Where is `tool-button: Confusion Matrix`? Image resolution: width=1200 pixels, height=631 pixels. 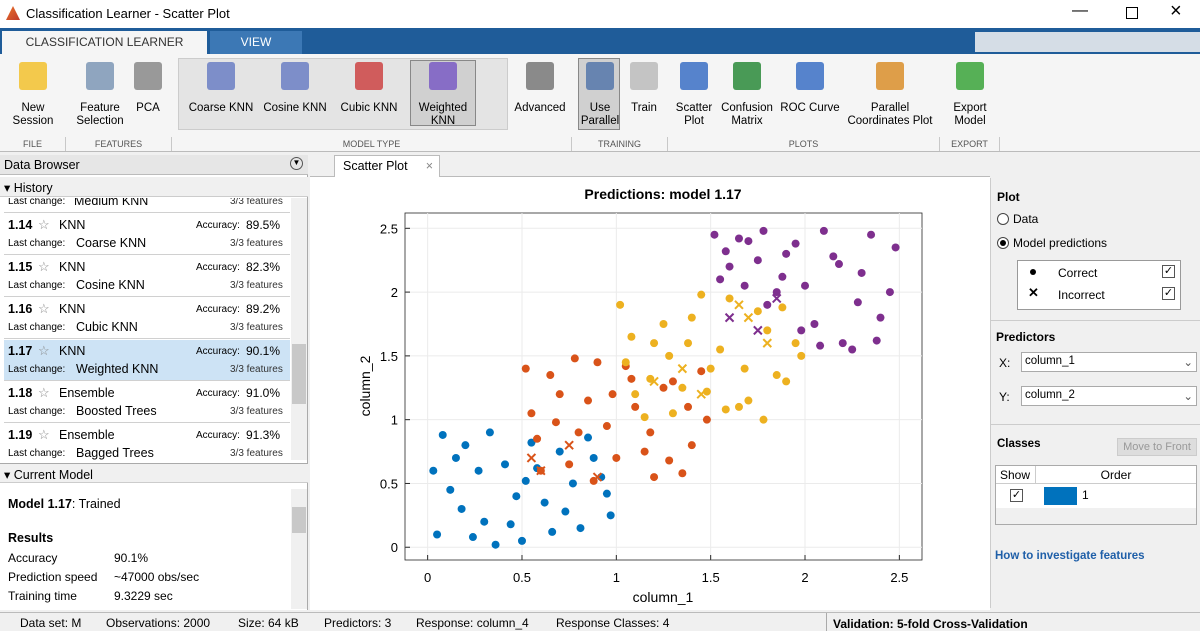
tool-button: Confusion Matrix is located at coordinates (747, 114).